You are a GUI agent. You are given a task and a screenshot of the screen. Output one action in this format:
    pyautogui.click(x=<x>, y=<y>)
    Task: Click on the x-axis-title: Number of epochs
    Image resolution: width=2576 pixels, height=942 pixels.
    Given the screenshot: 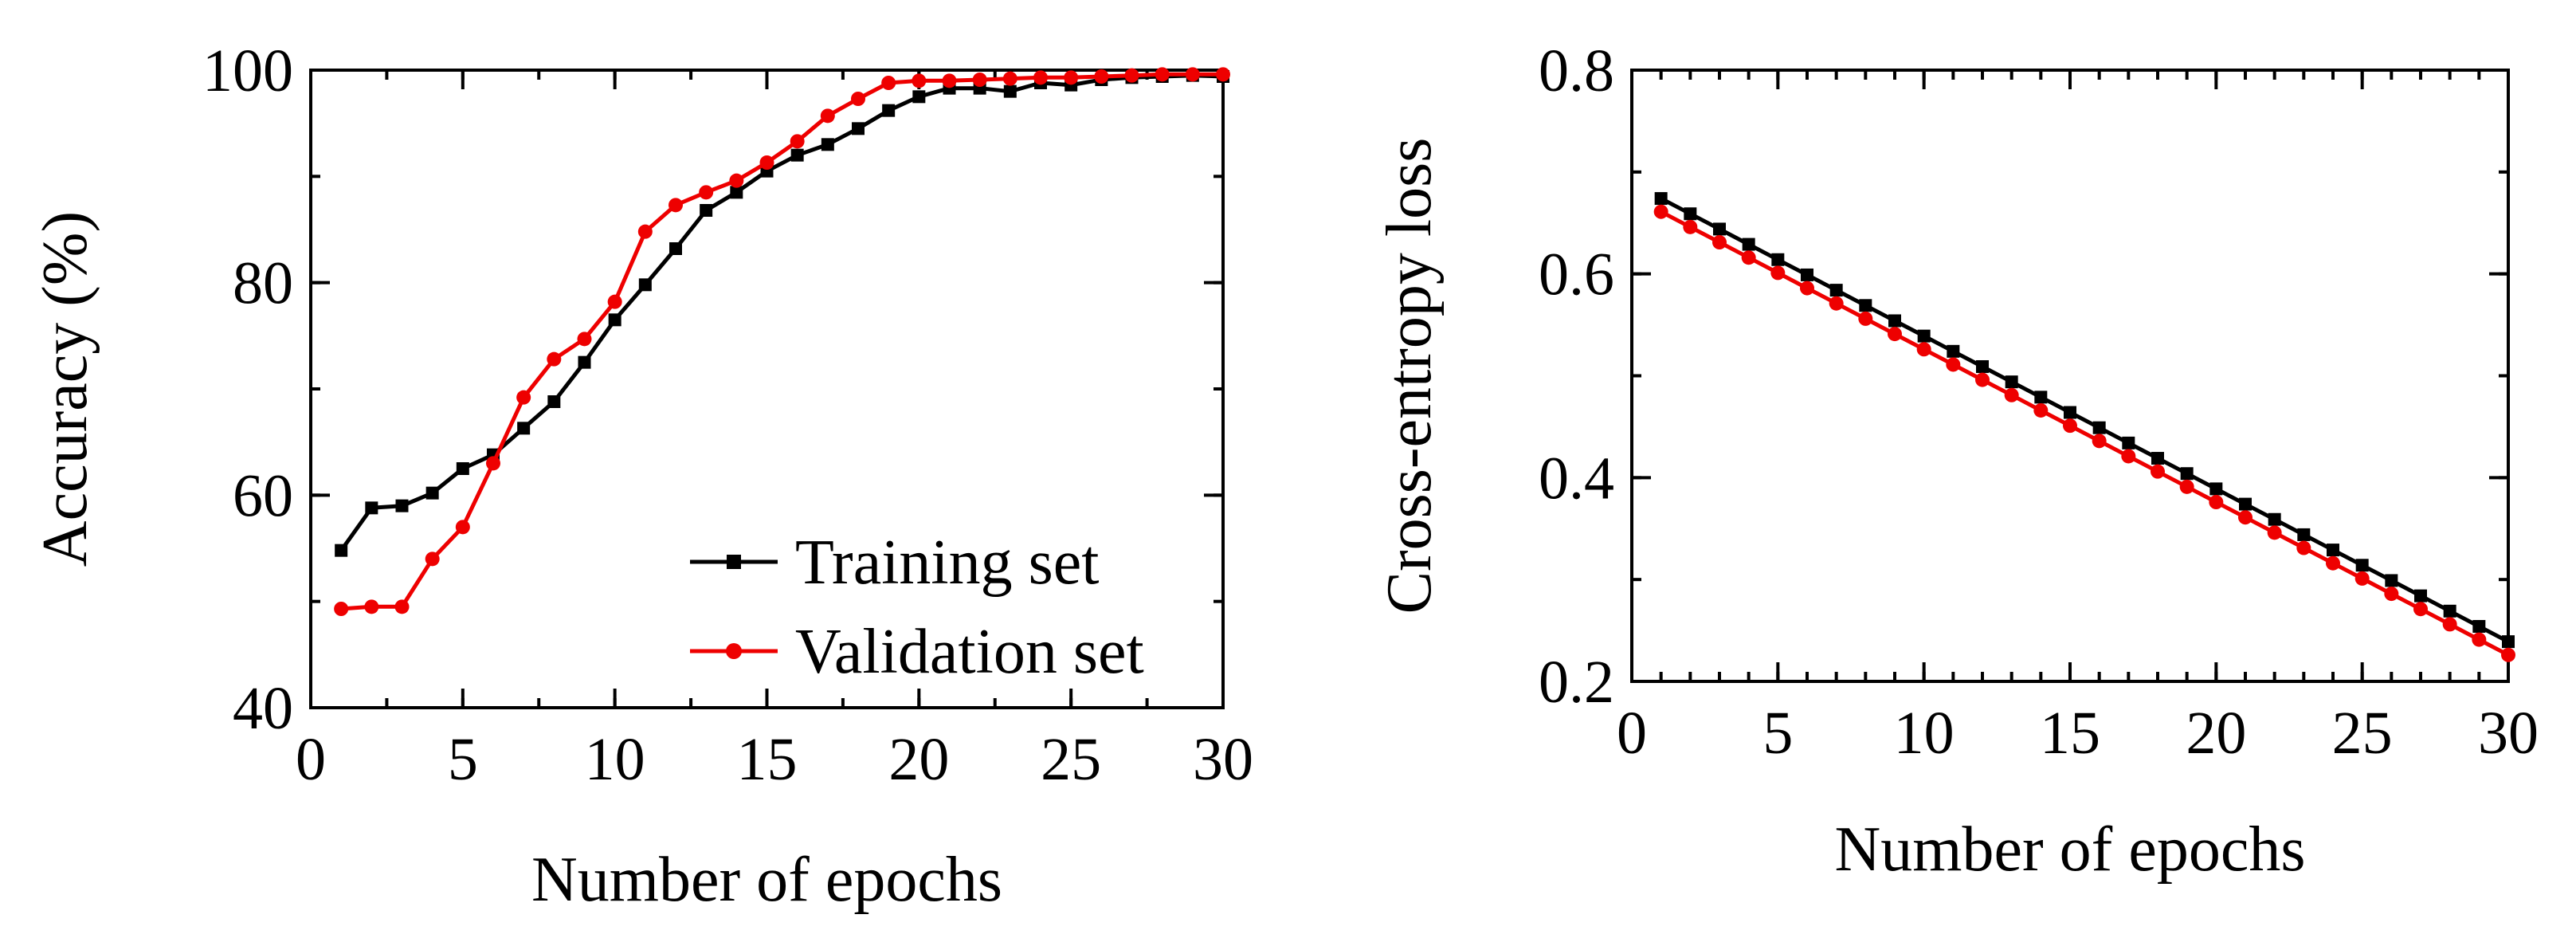 What is the action you would take?
    pyautogui.click(x=2070, y=849)
    